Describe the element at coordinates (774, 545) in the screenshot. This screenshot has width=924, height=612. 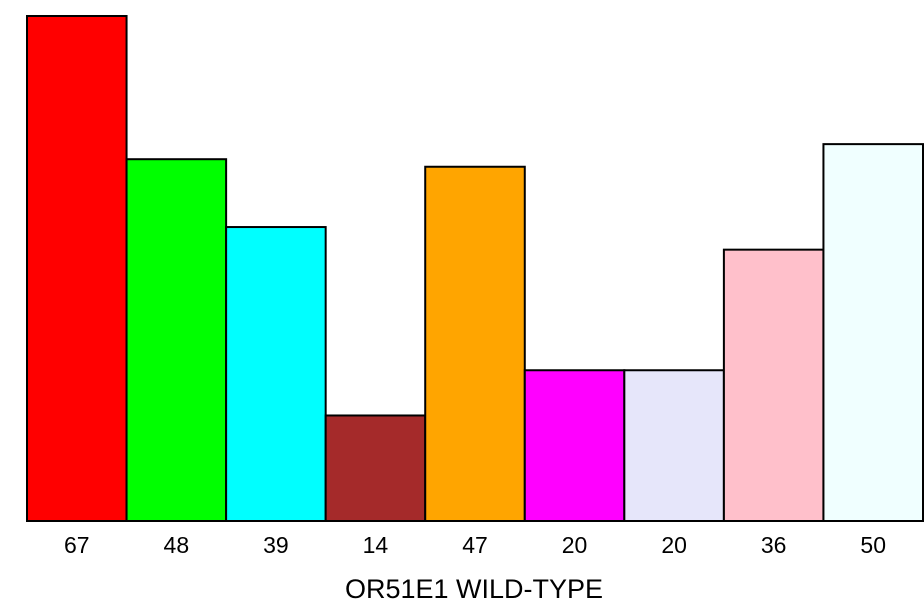
I see `category-label-8: 36` at that location.